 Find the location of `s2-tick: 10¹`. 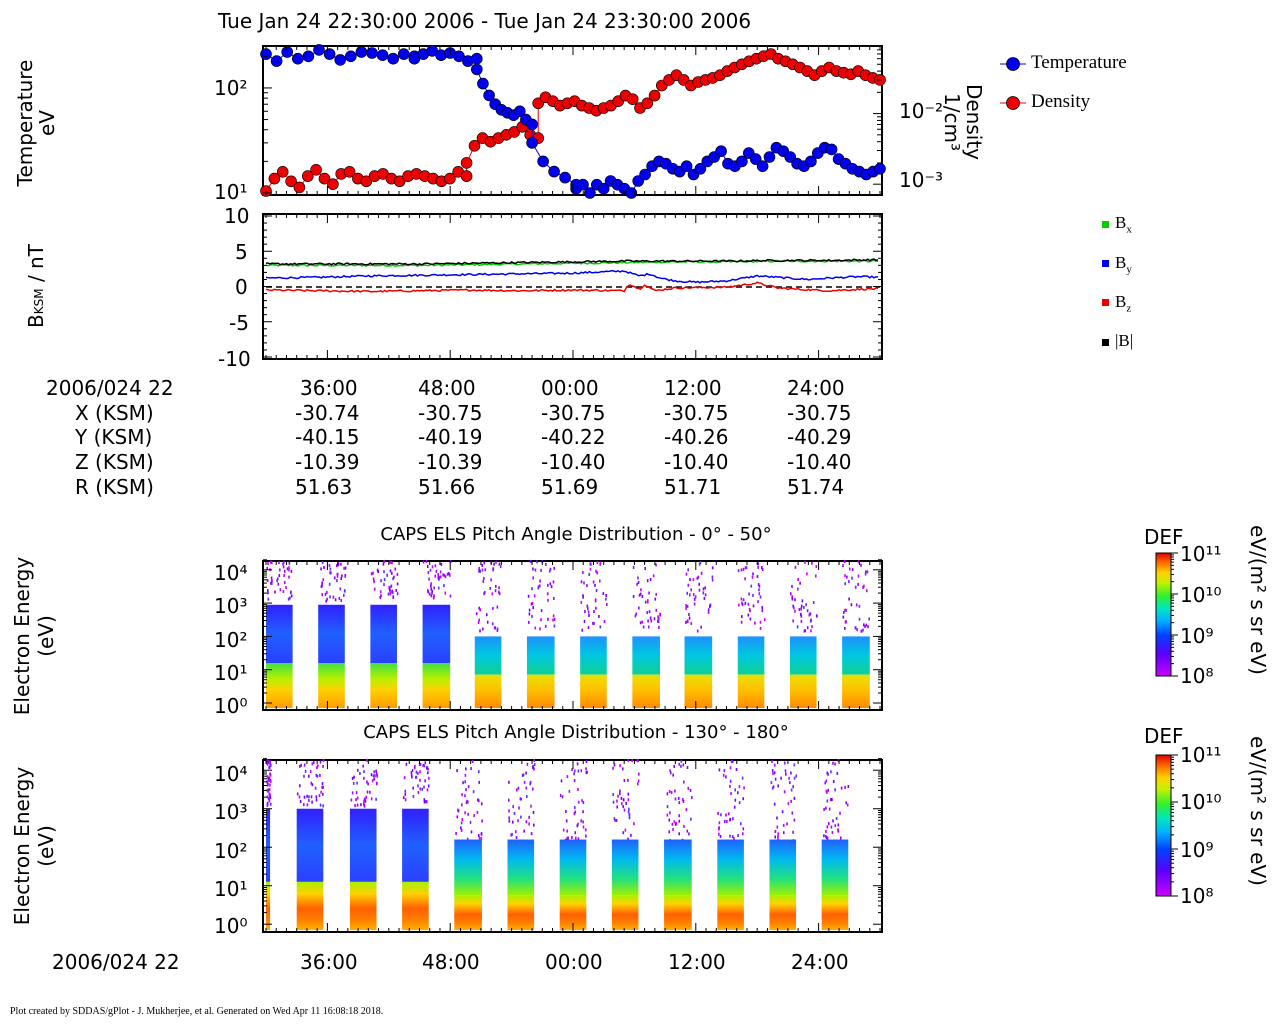

s2-tick: 10¹ is located at coordinates (231, 889).